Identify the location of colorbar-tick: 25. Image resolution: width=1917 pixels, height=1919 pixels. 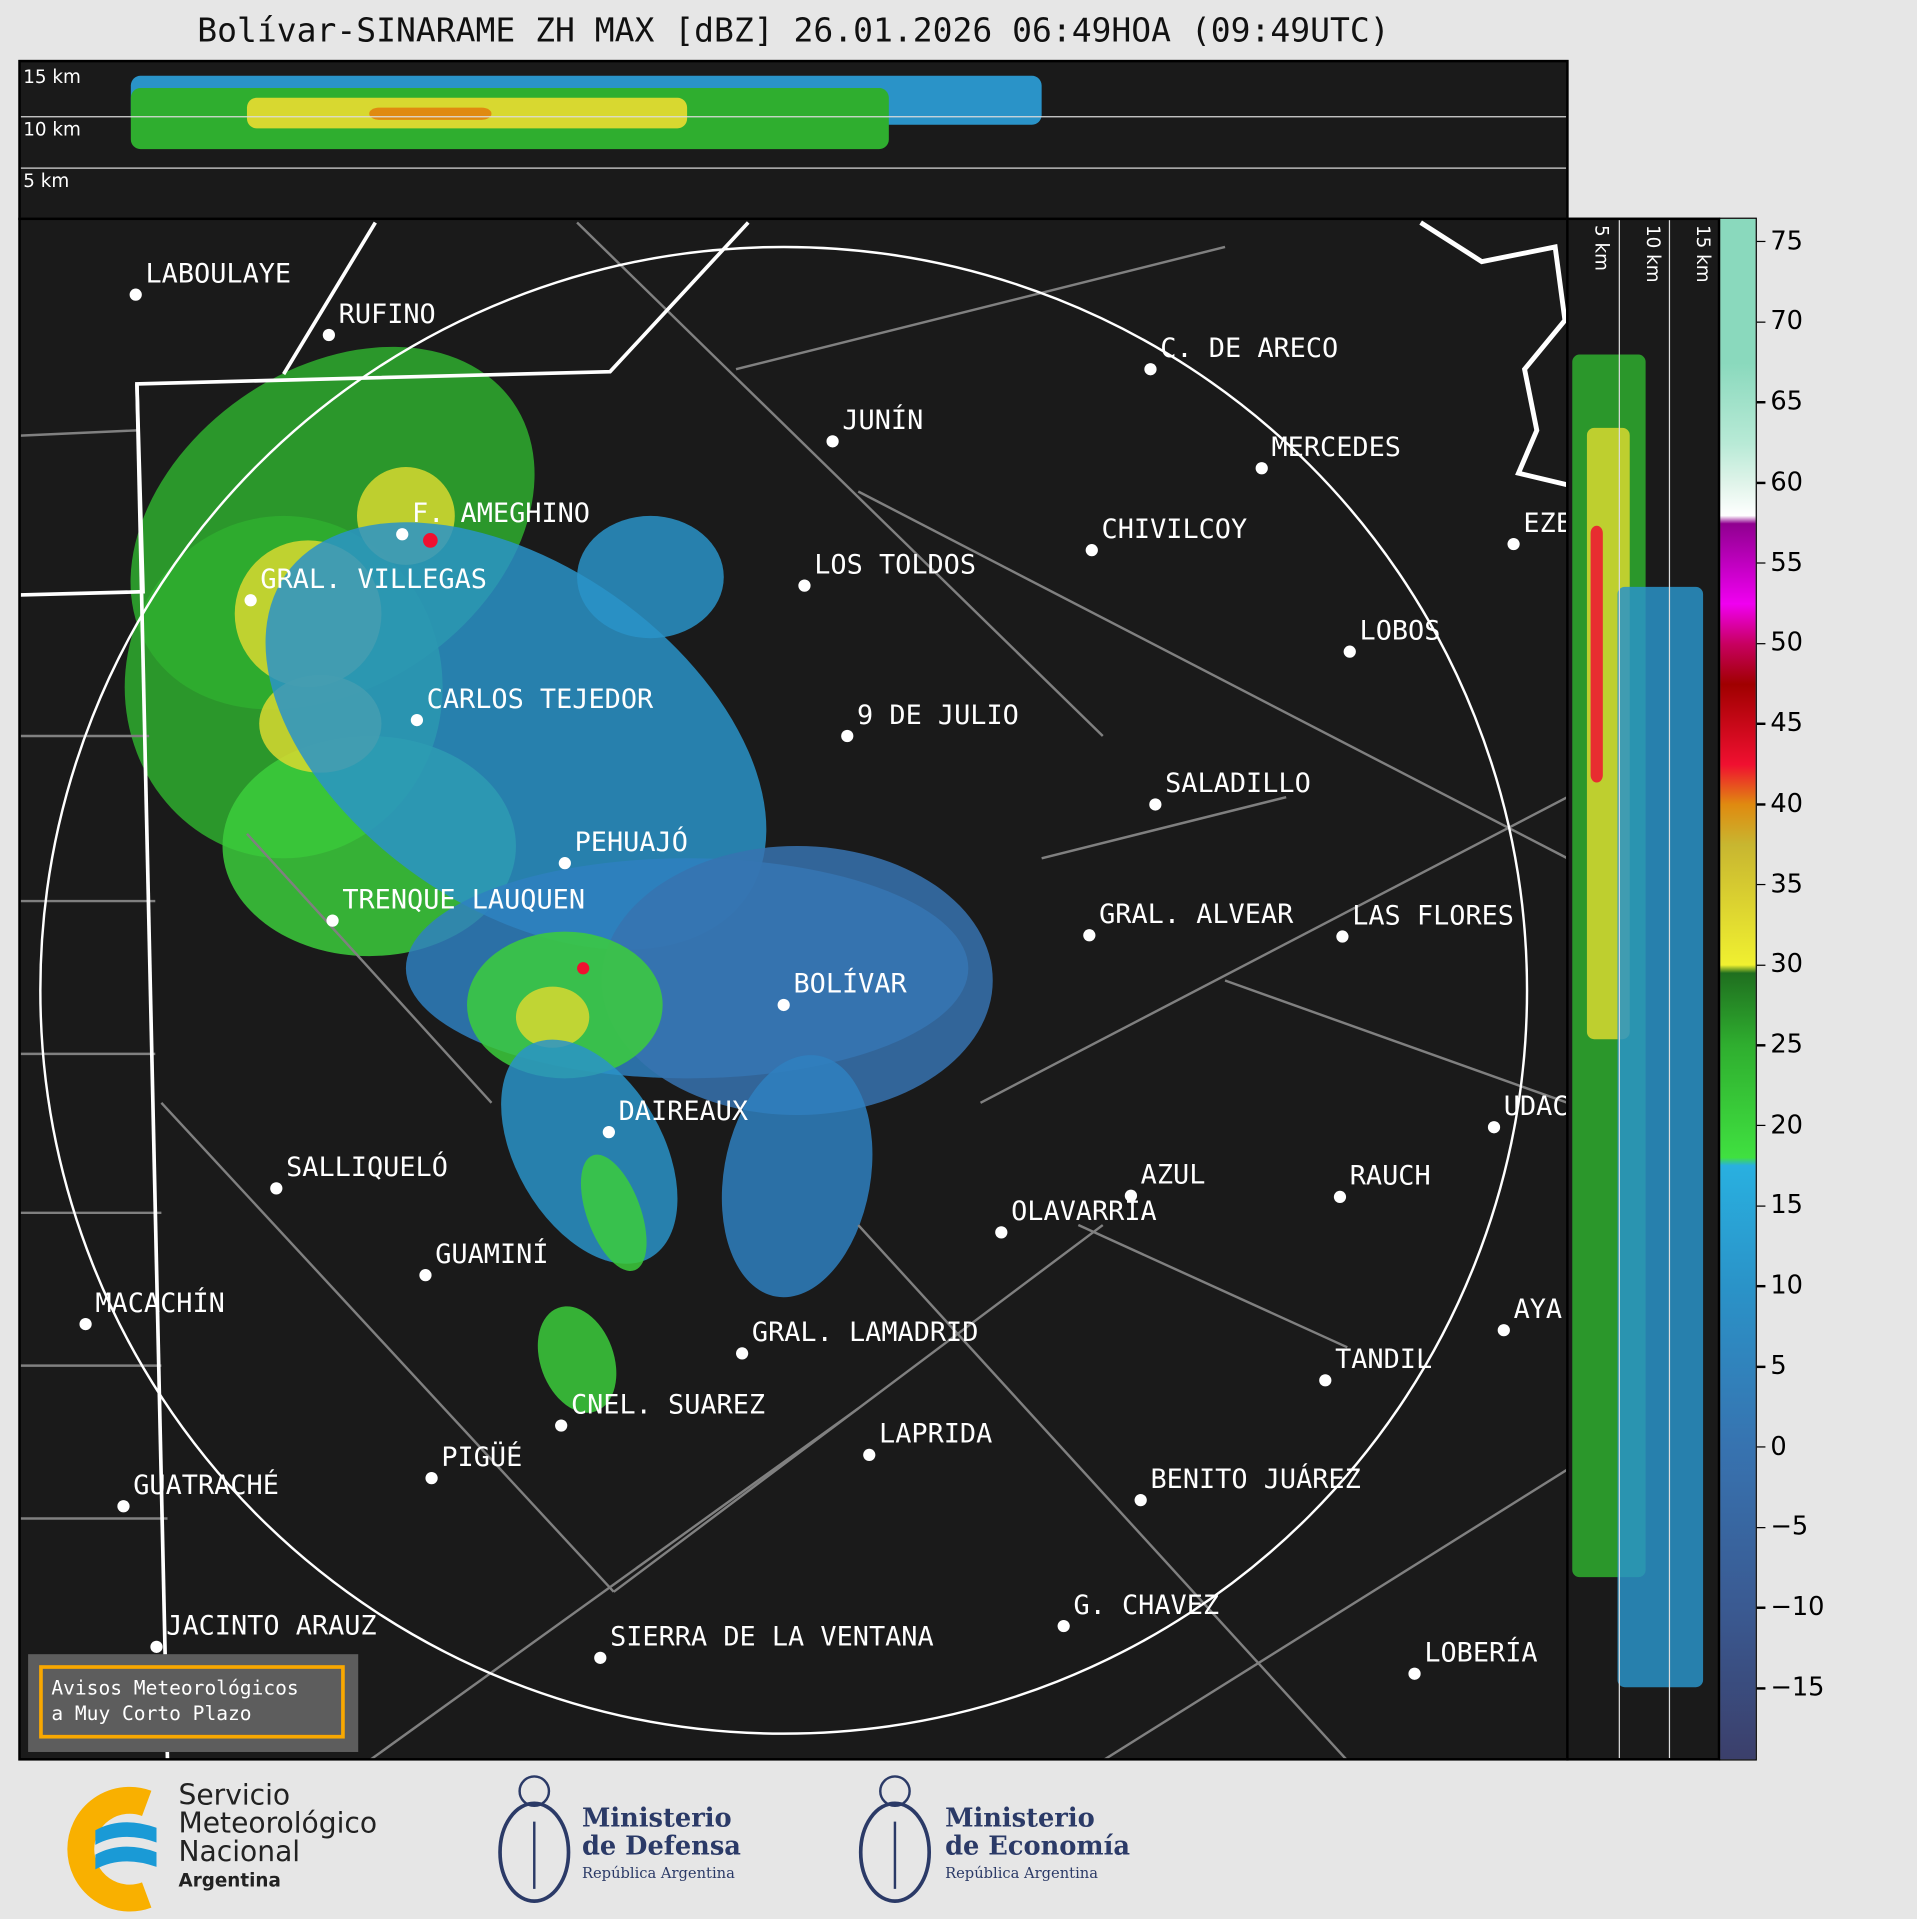
(1780, 1043).